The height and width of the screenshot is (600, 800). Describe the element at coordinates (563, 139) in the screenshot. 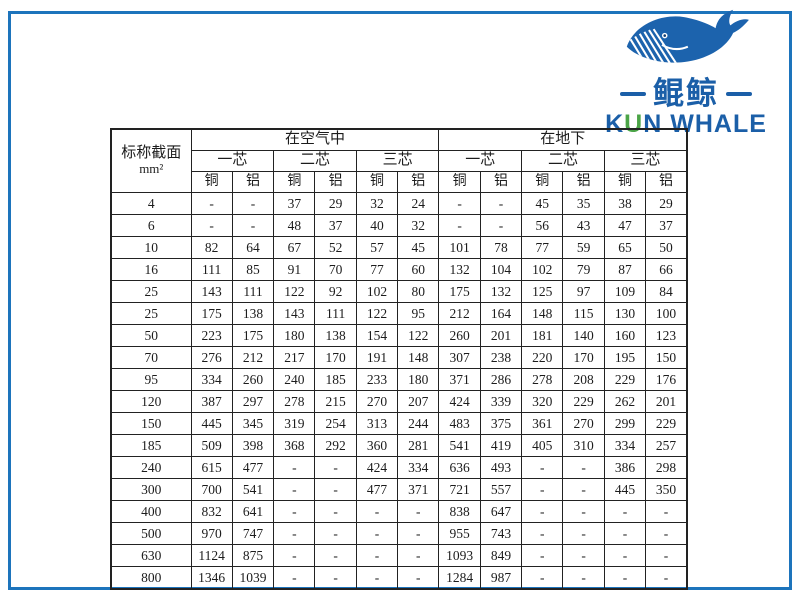

I see `group-header-underground: 在地下` at that location.